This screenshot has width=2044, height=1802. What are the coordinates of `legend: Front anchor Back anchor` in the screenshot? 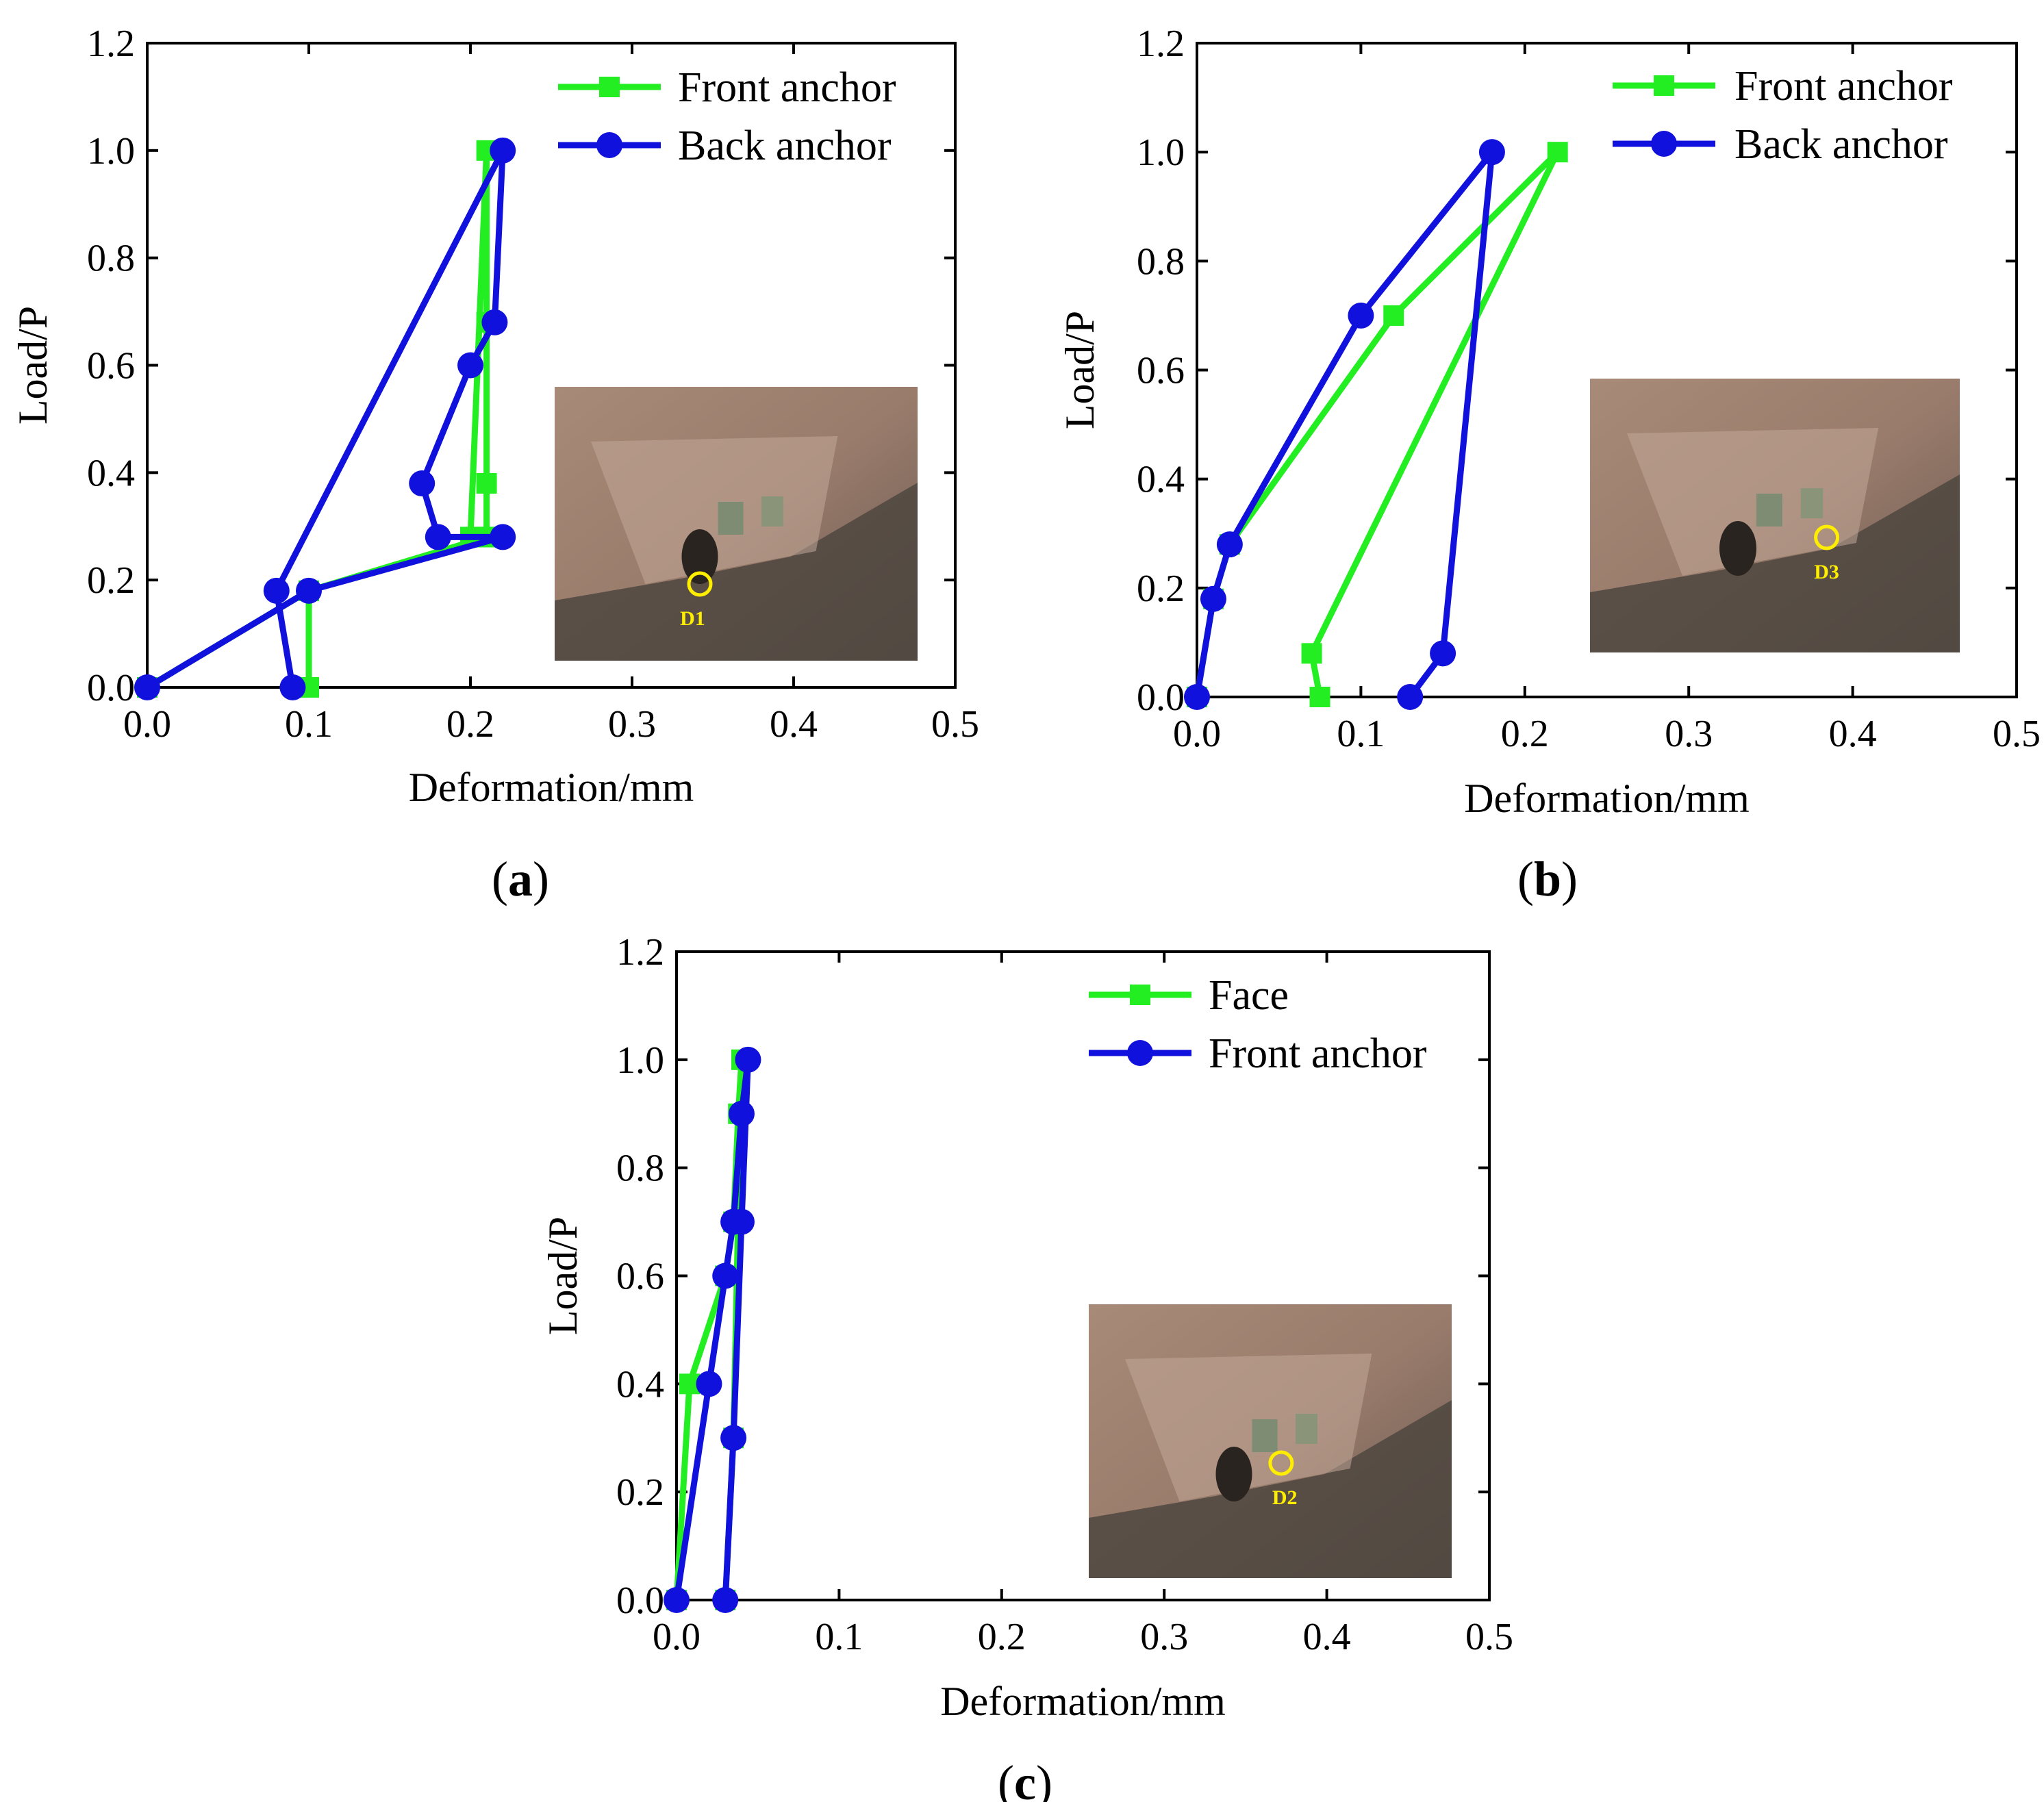 It's located at (727, 116).